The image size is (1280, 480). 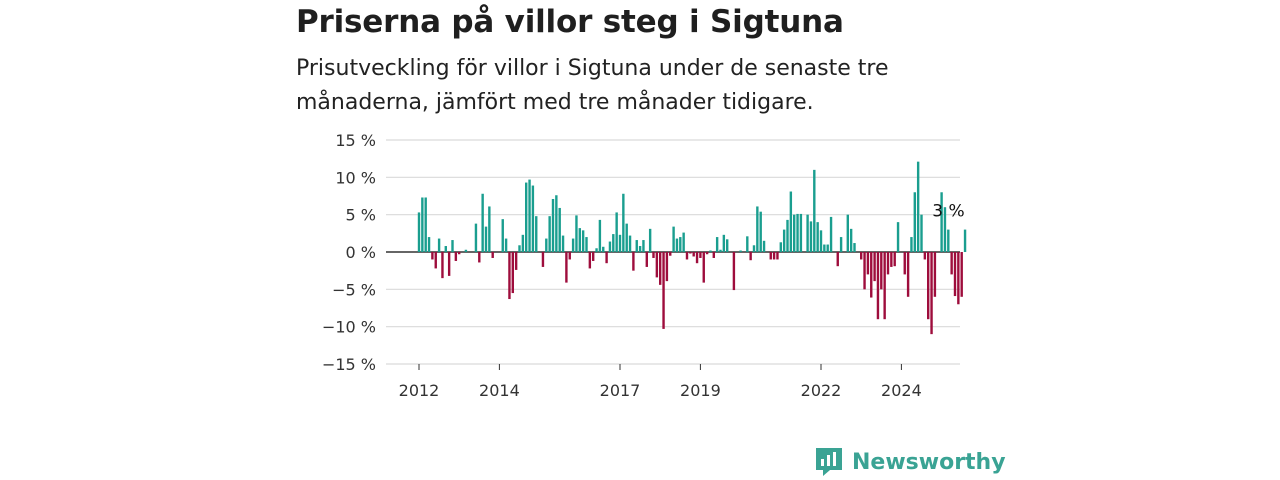 What do you see at coordinates (700, 390) in the screenshot?
I see `x-tick-label: 2019` at bounding box center [700, 390].